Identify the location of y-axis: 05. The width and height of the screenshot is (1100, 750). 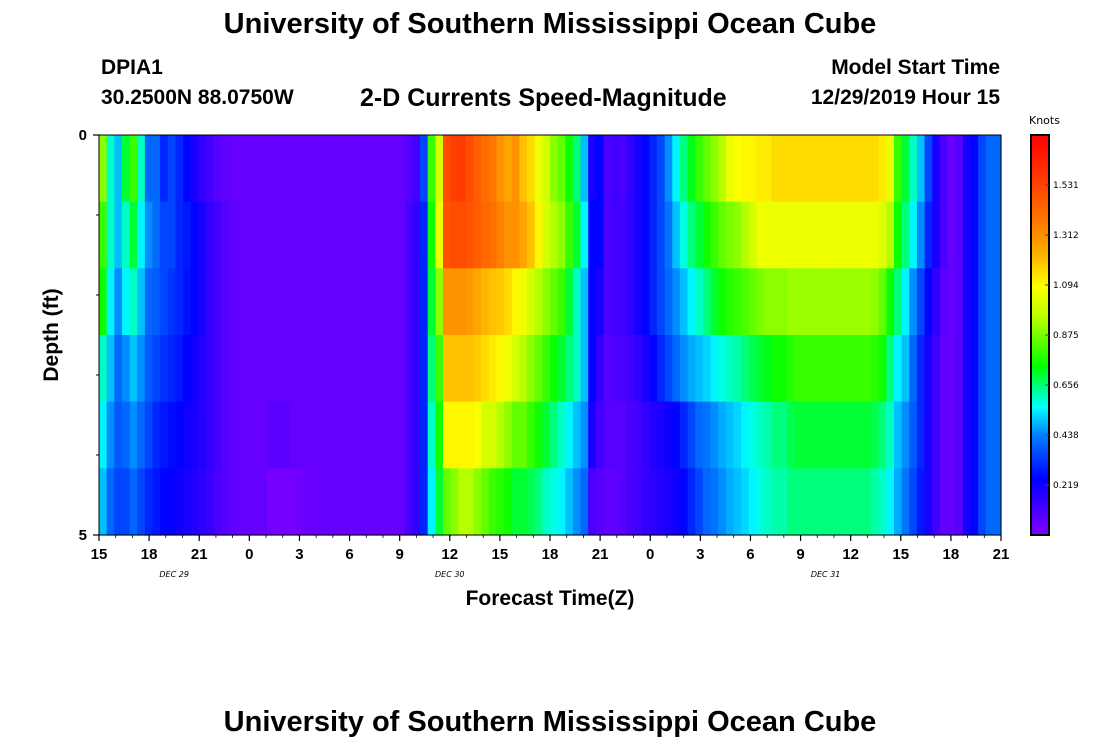
(89, 335).